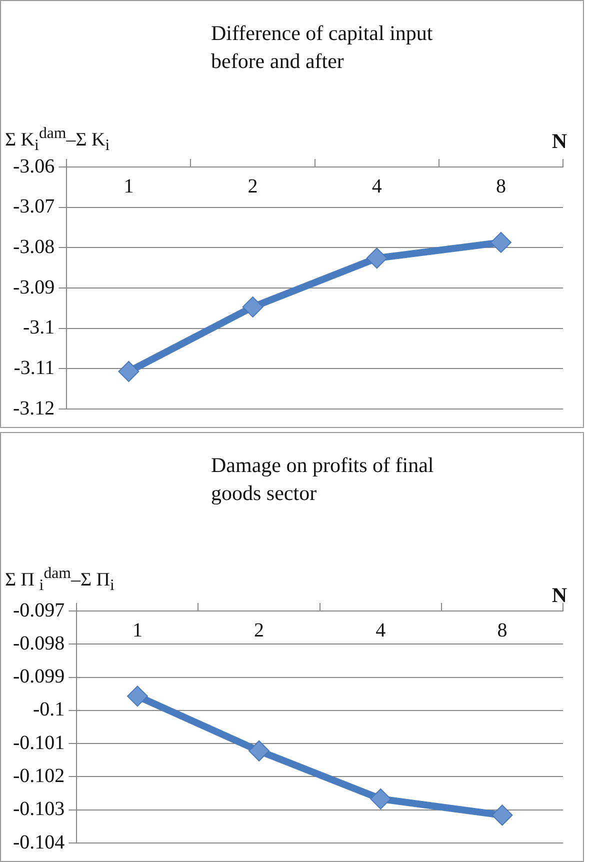 This screenshot has height=862, width=591. I want to click on y-tick-label: -3.08, so click(33, 247).